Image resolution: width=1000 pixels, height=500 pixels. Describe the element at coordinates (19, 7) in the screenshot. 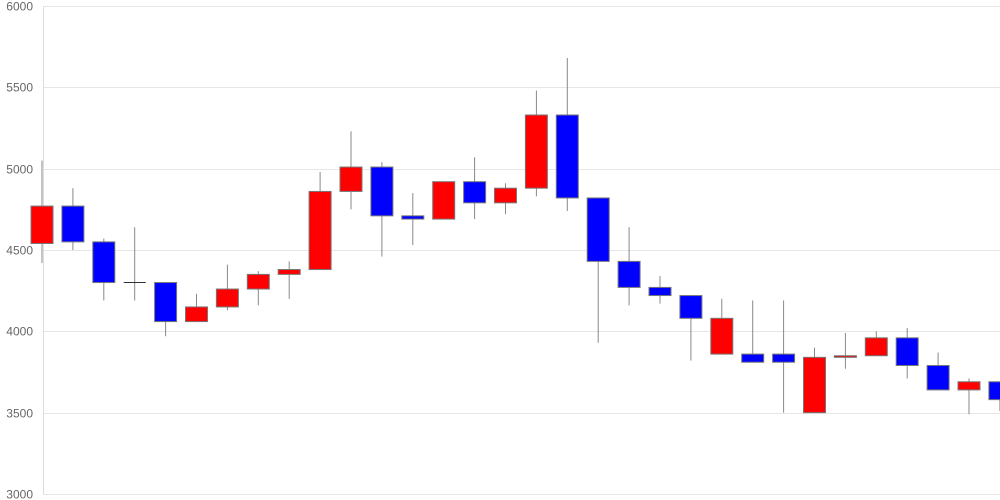

I see `y-tick-label: 6000` at that location.